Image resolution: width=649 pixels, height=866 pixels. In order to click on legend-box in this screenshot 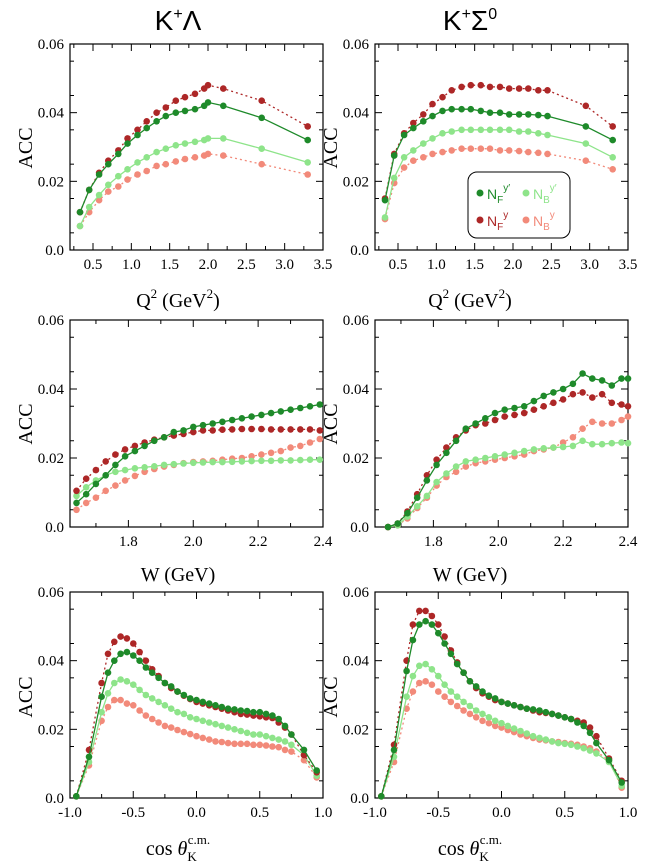, I will do `click(519, 205)`.